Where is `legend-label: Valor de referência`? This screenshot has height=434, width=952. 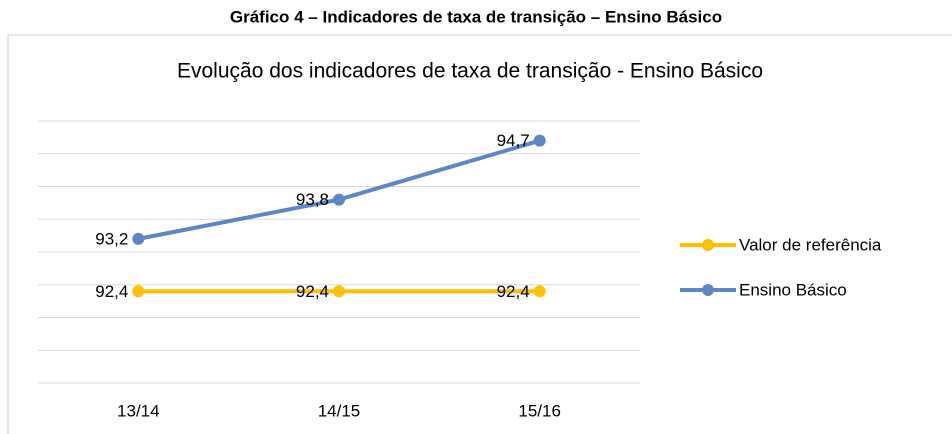
legend-label: Valor de referência is located at coordinates (810, 244).